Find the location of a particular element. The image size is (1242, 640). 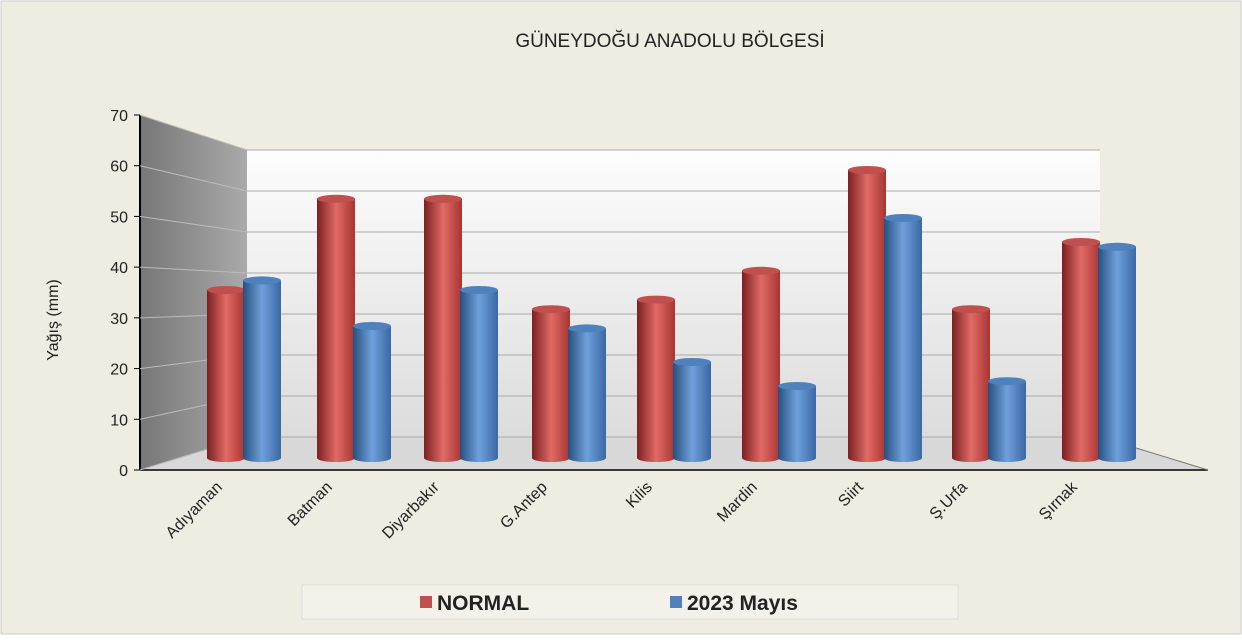

y-tick-label: 60 is located at coordinates (119, 167).